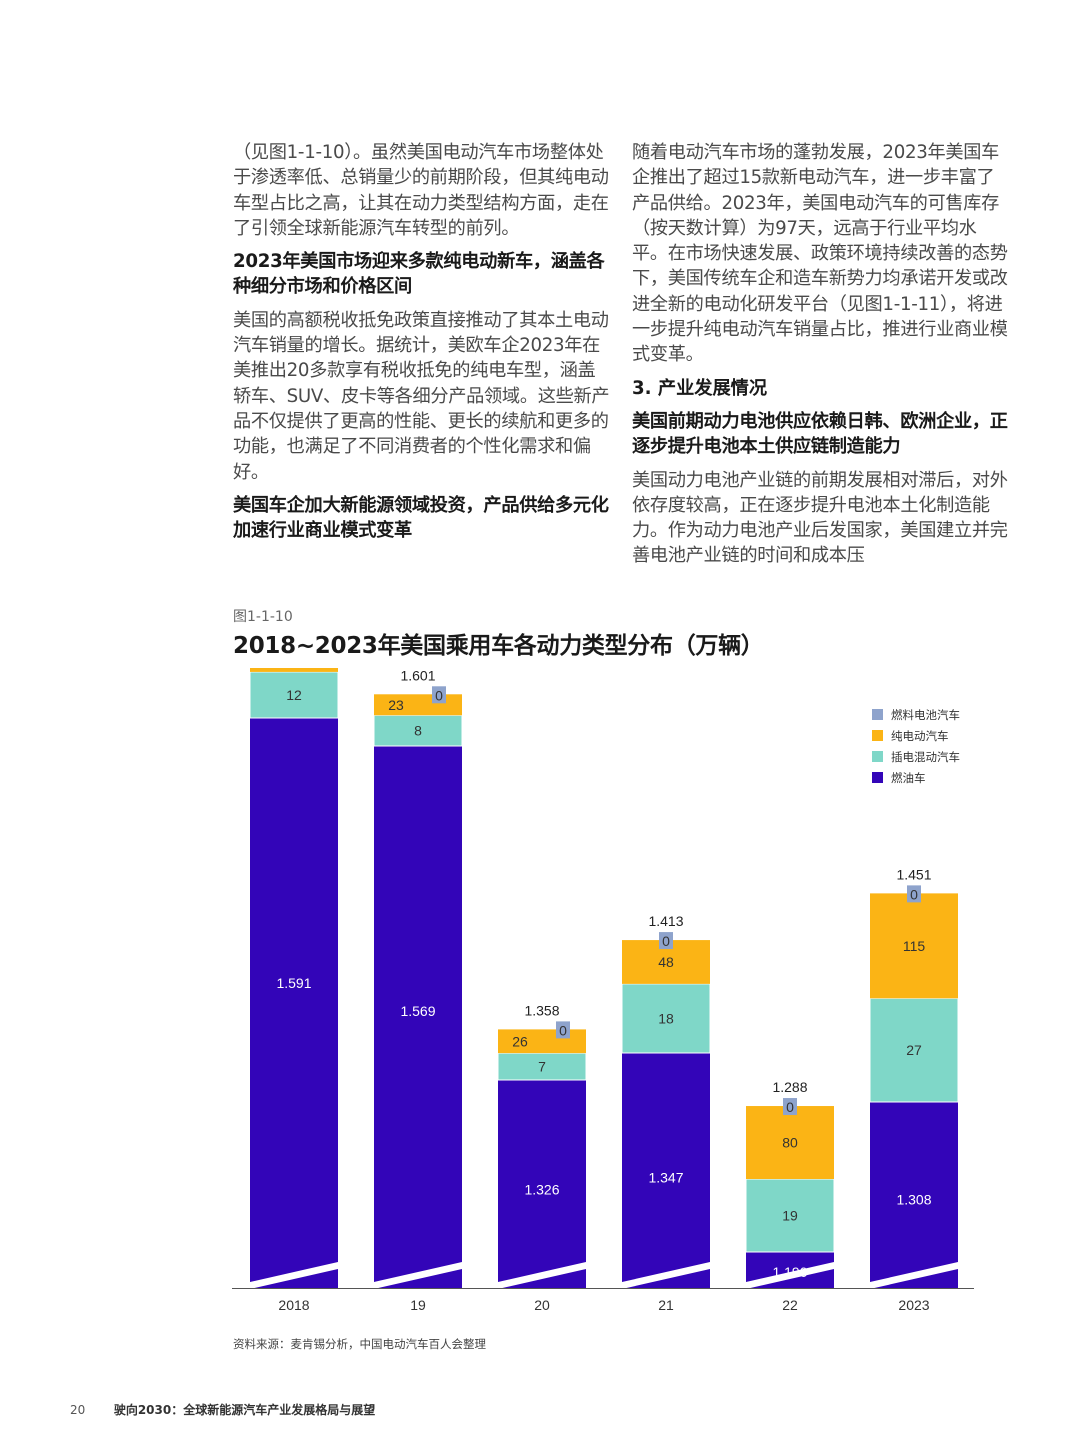 Image resolution: width=1080 pixels, height=1439 pixels. I want to click on data-label-bev: 80, so click(790, 1143).